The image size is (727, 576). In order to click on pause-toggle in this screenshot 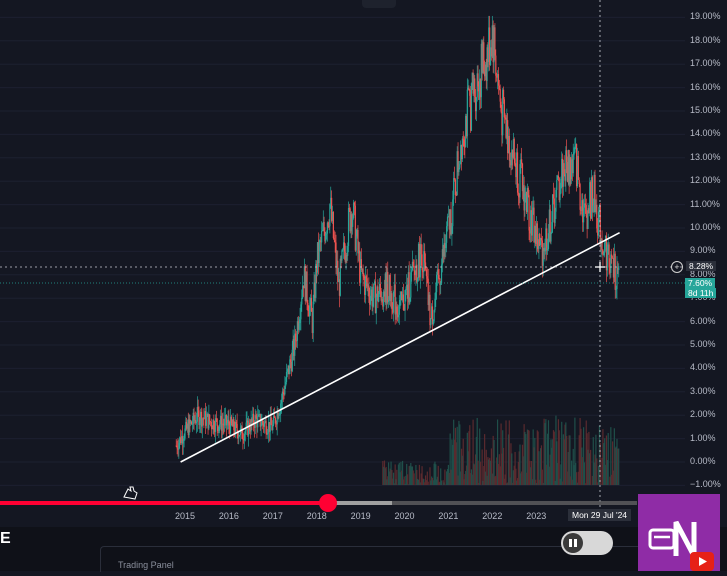, I will do `click(587, 543)`.